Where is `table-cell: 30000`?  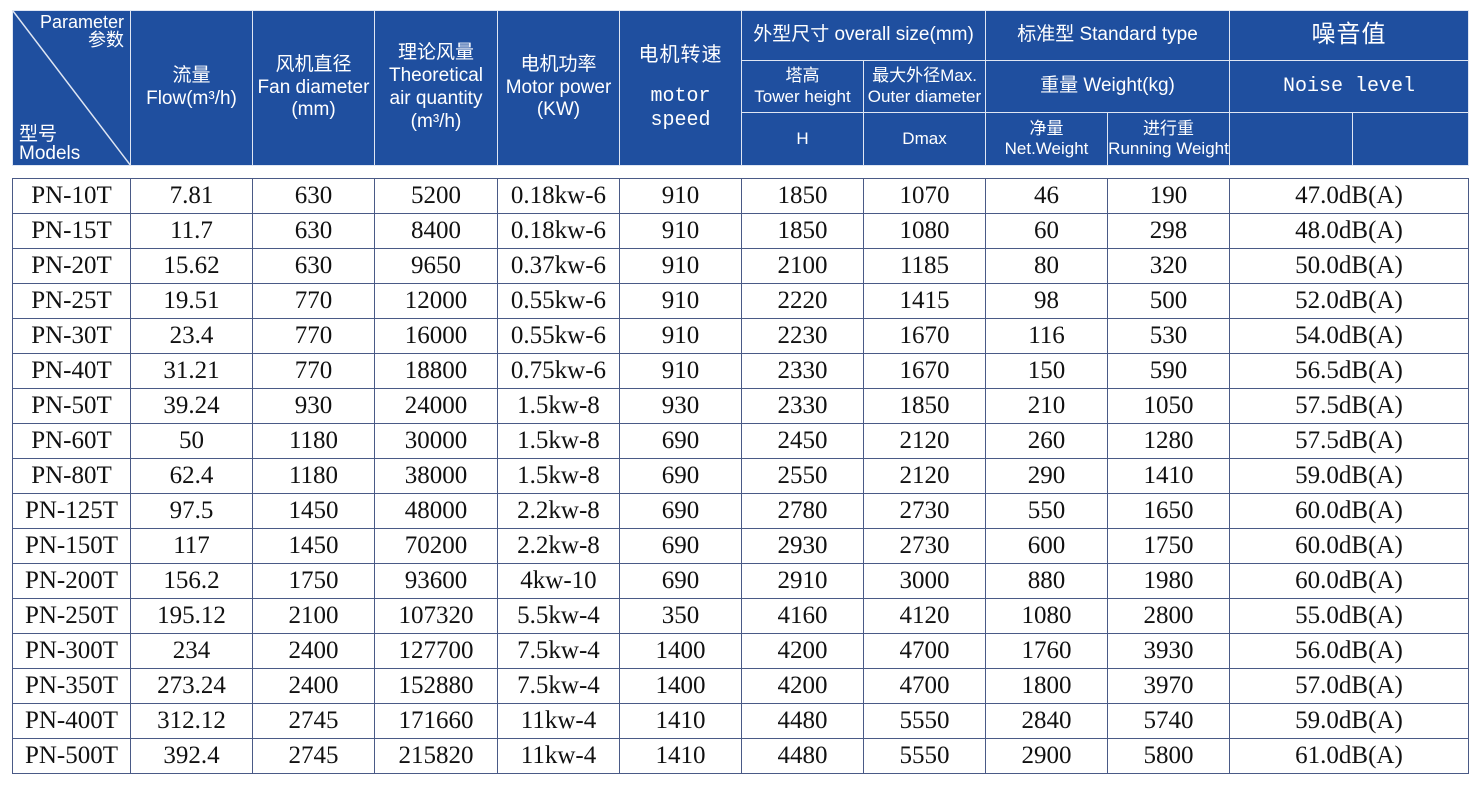
table-cell: 30000 is located at coordinates (436, 441).